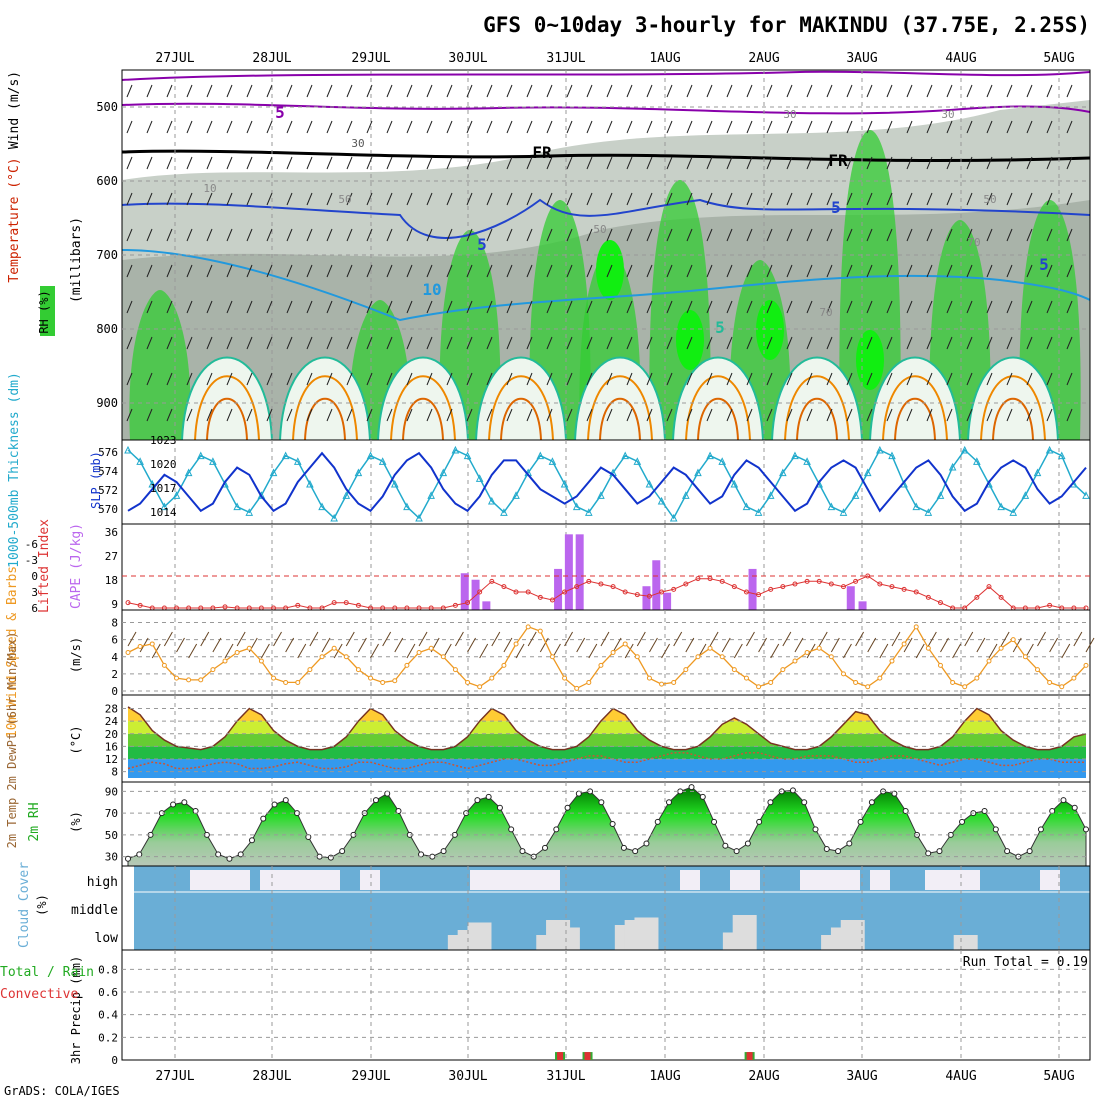  I want to click on contour-label: 5, so click(482, 244).